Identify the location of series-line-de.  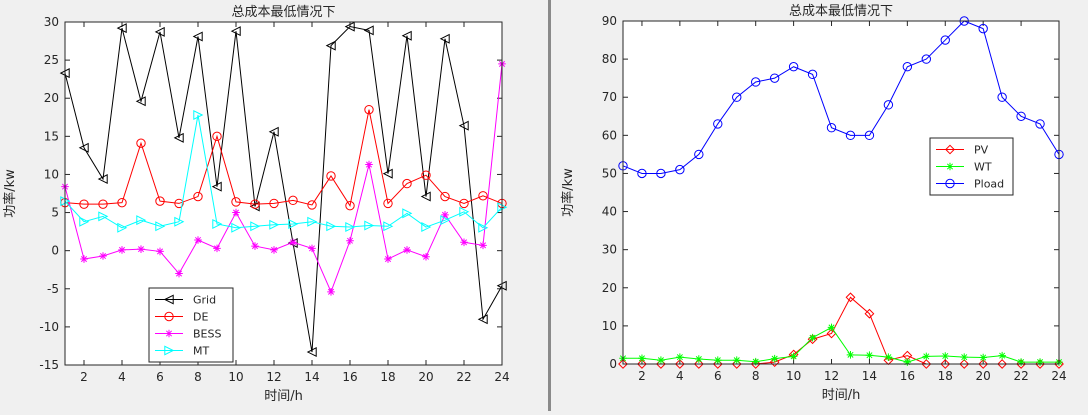
(283, 158).